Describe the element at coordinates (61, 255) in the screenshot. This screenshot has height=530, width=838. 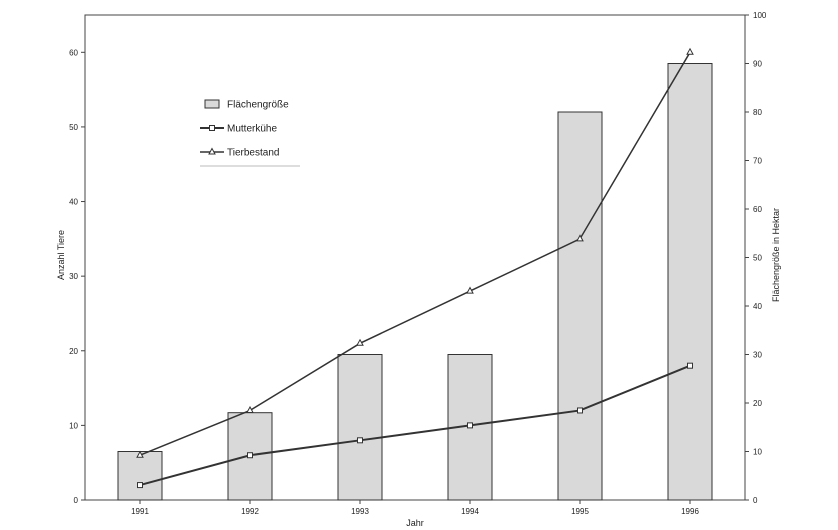
I see `y-axis-left-label: Anzahl Tiere` at that location.